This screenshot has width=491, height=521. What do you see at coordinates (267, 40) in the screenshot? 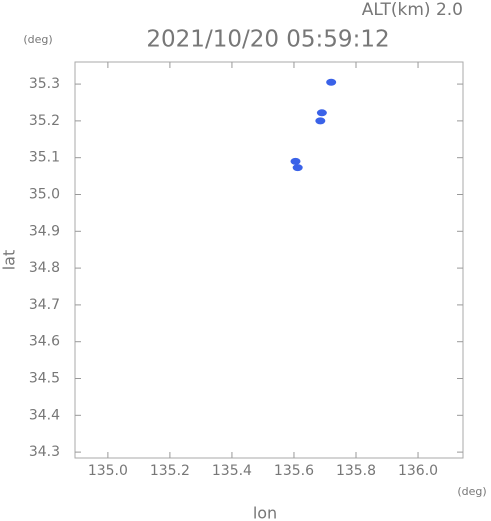
I see `chart-title: 2021/10/20 05:59:12` at bounding box center [267, 40].